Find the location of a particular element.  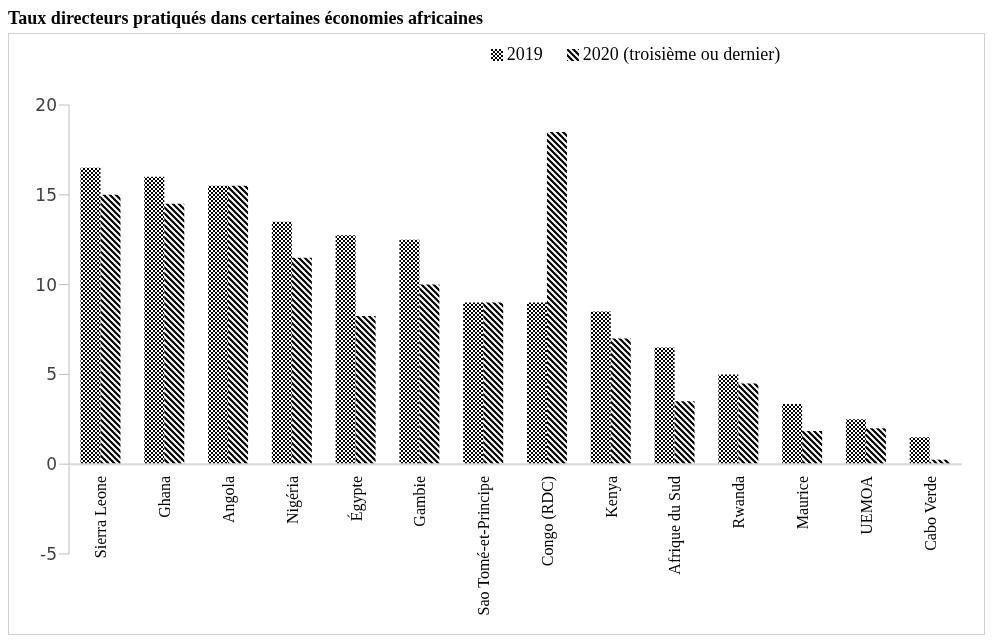

chart-title: Taux directeurs pratiqués dans certaines économies africaines is located at coordinates (246, 18).